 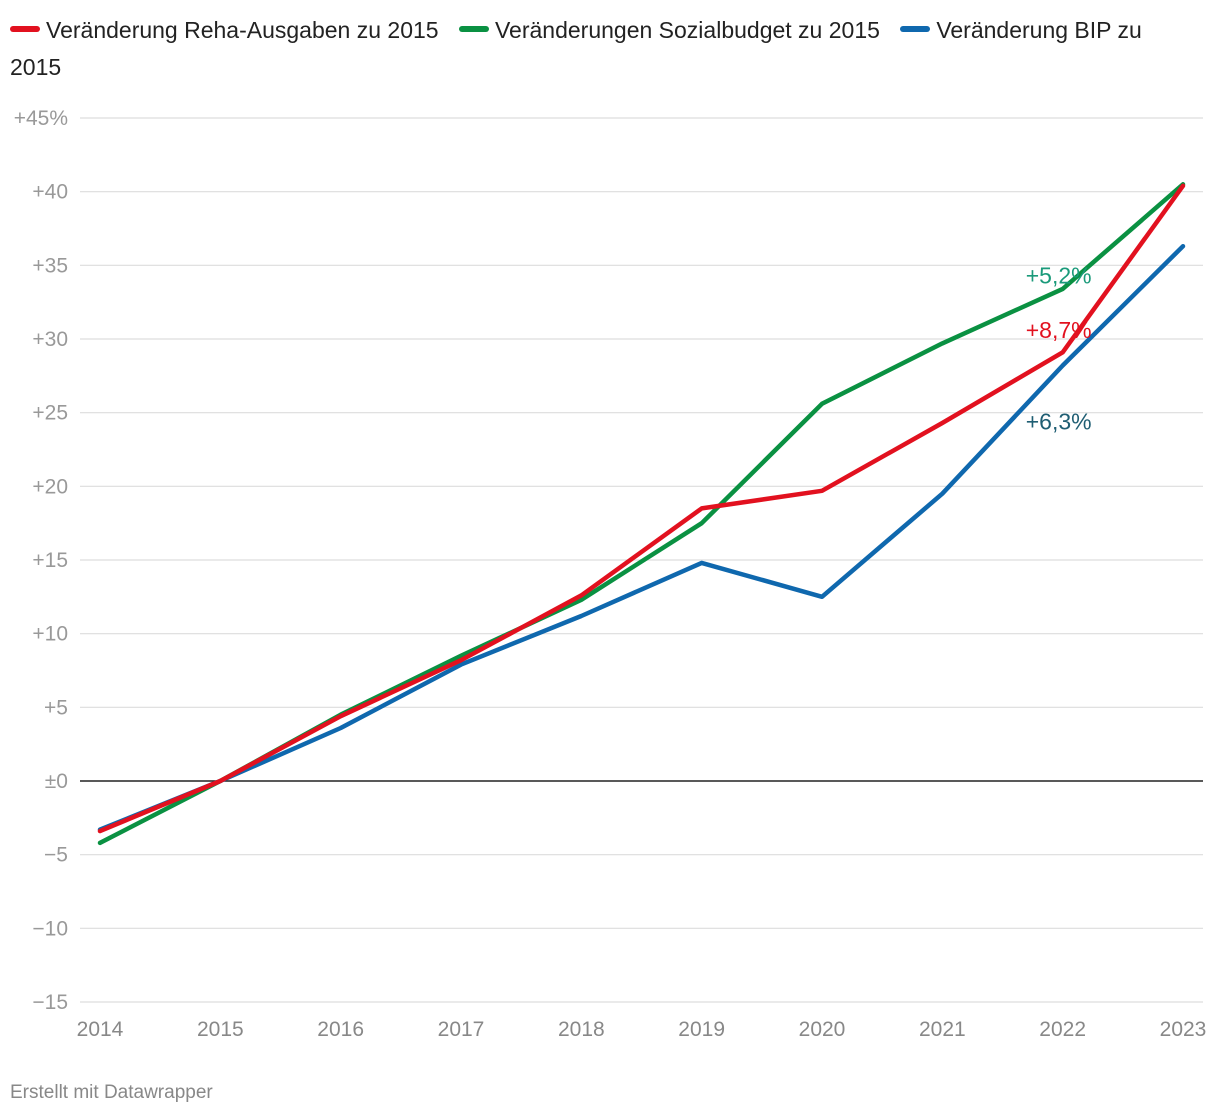 I want to click on data-annotation: +8,7%, so click(x=1059, y=330).